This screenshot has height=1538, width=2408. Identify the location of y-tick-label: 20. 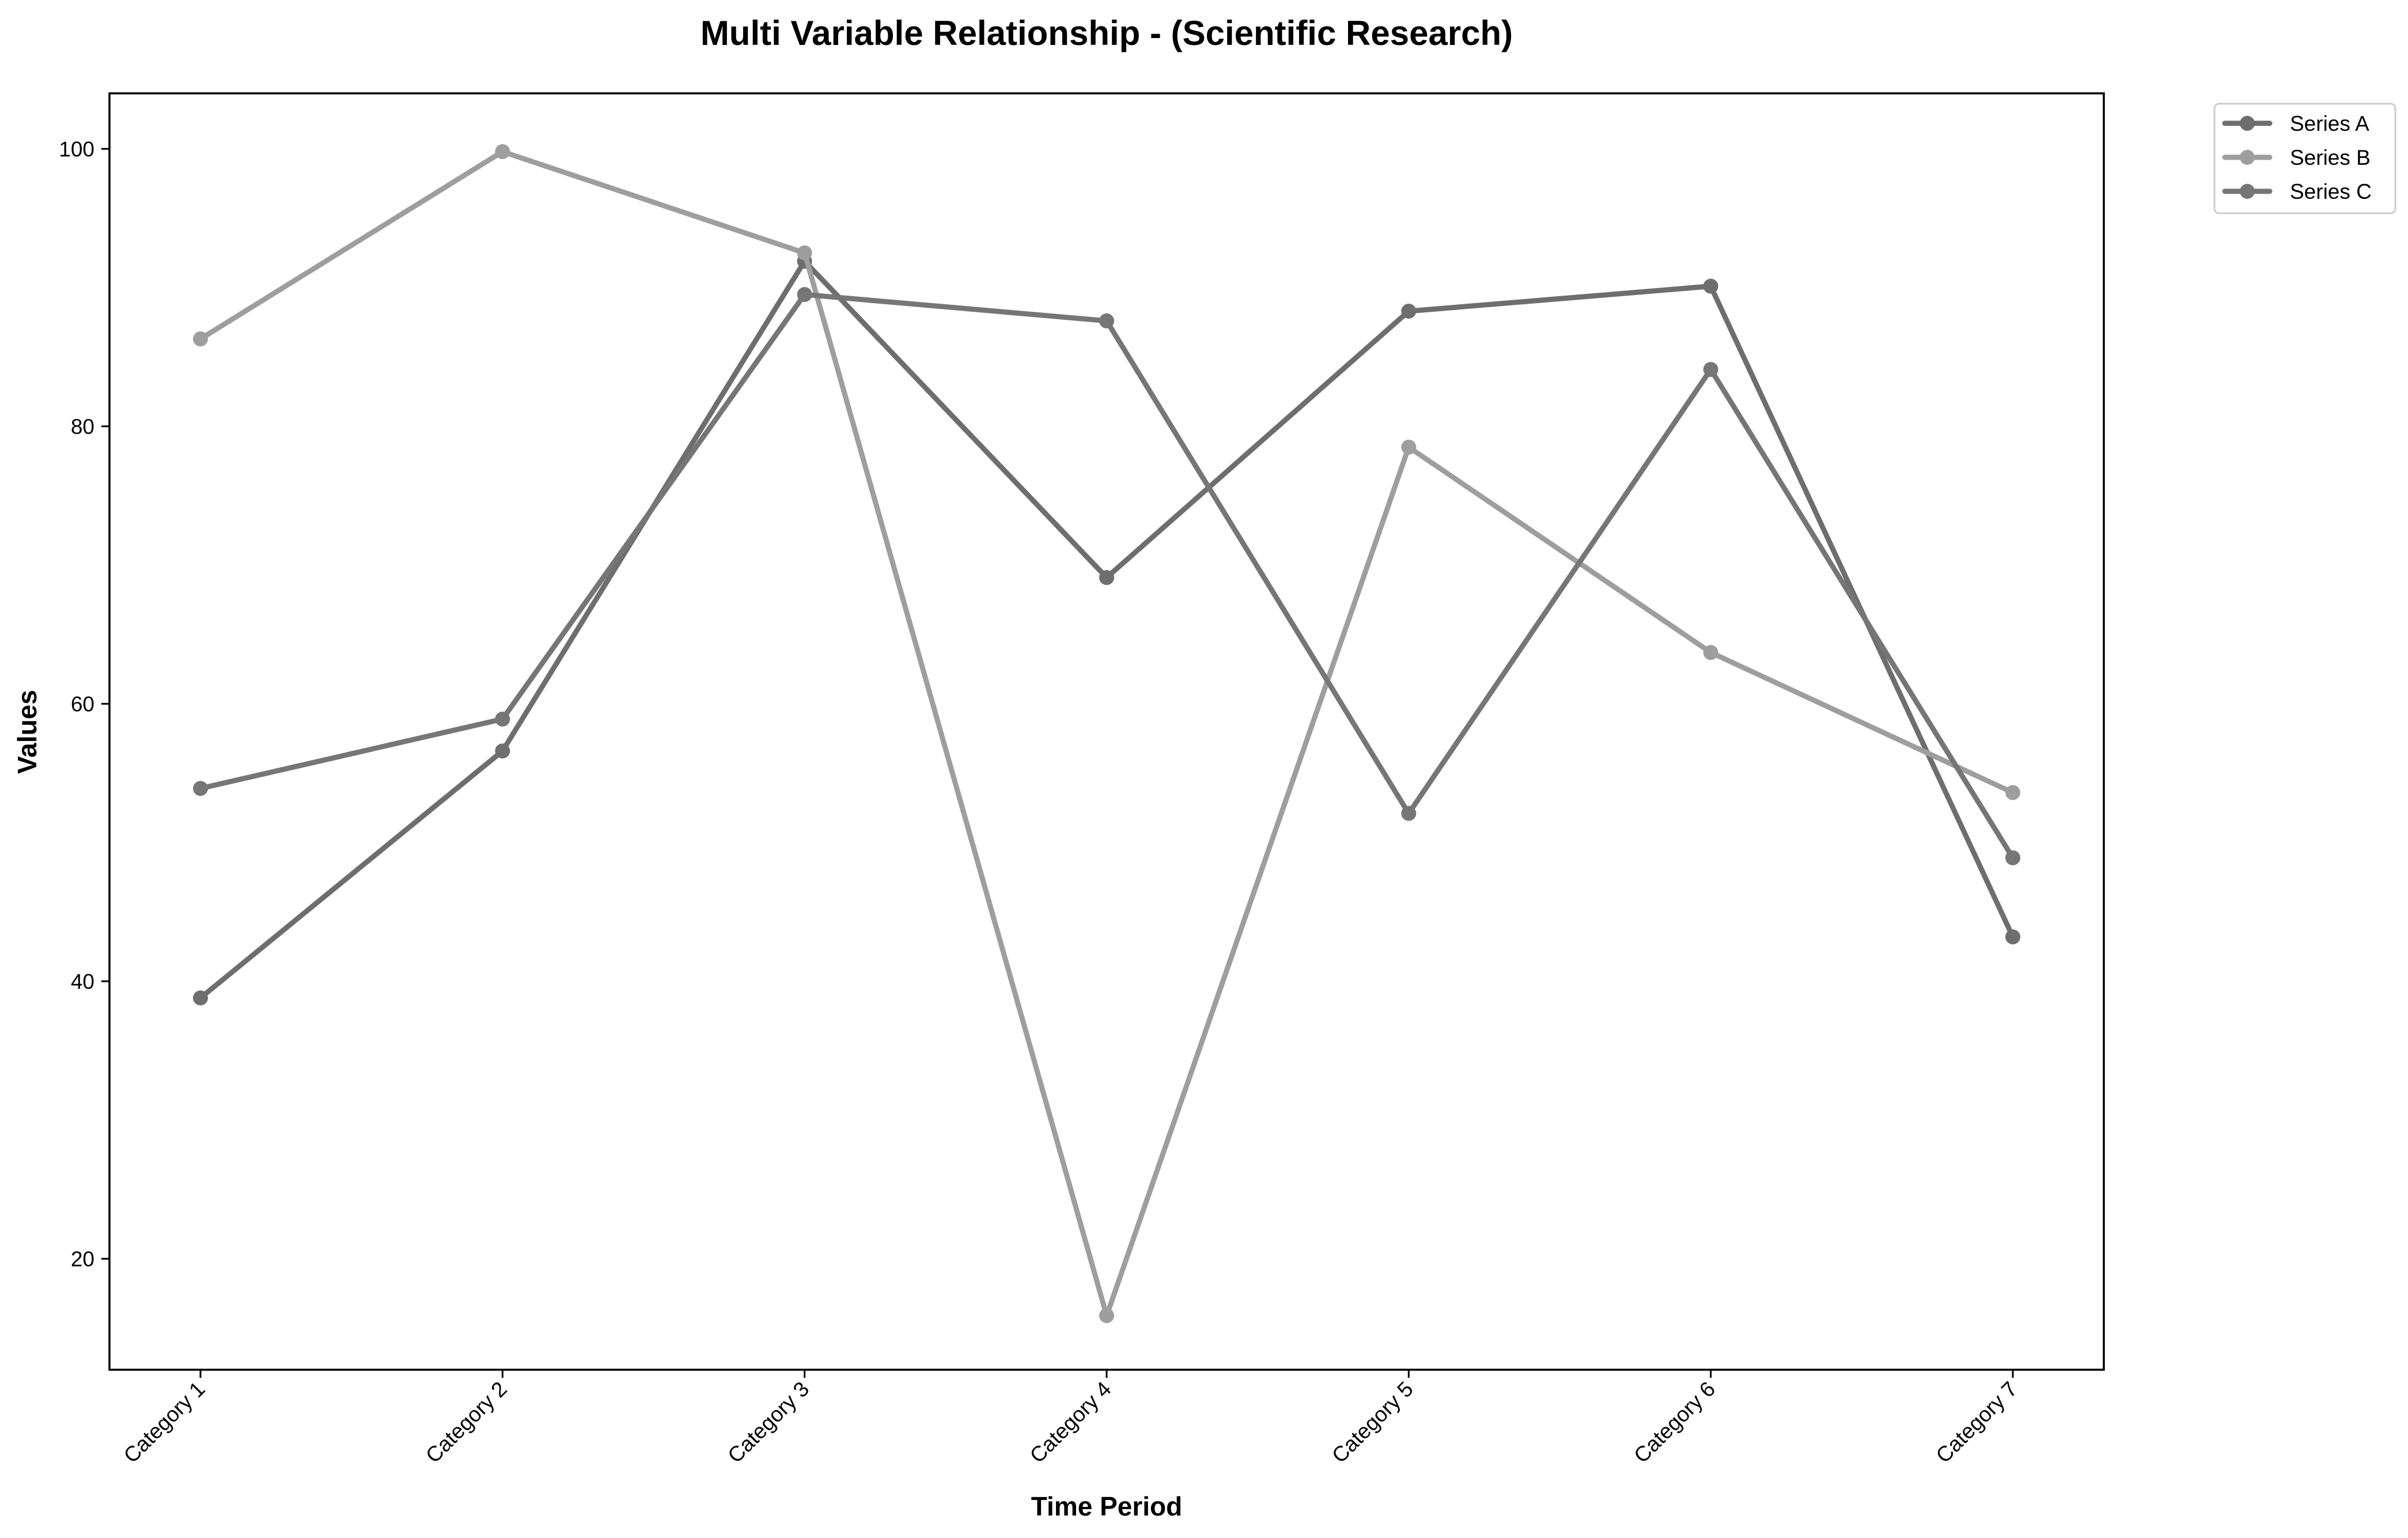
(82, 1259).